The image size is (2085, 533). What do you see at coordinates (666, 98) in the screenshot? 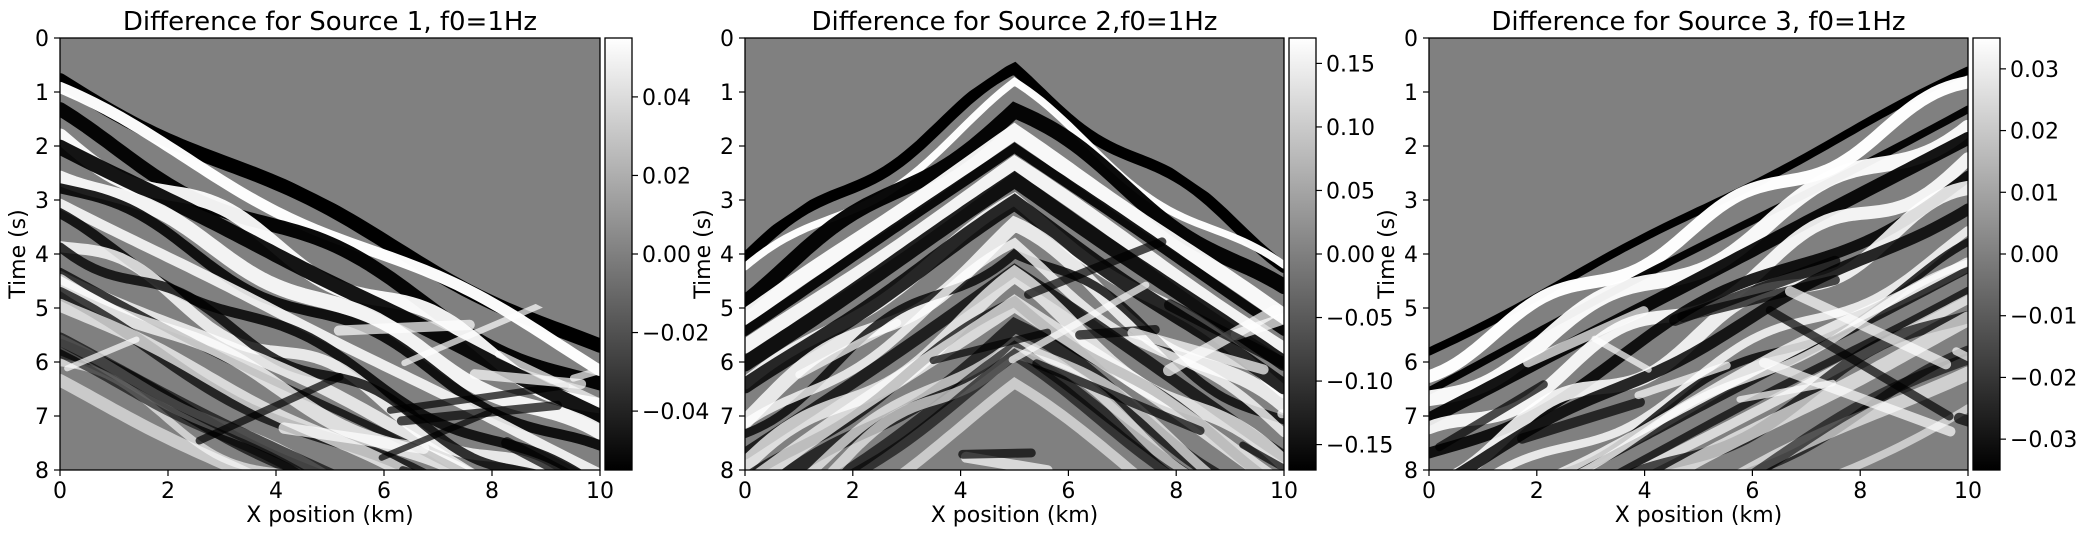
I see `colorbar-tick-label: 0.04` at bounding box center [666, 98].